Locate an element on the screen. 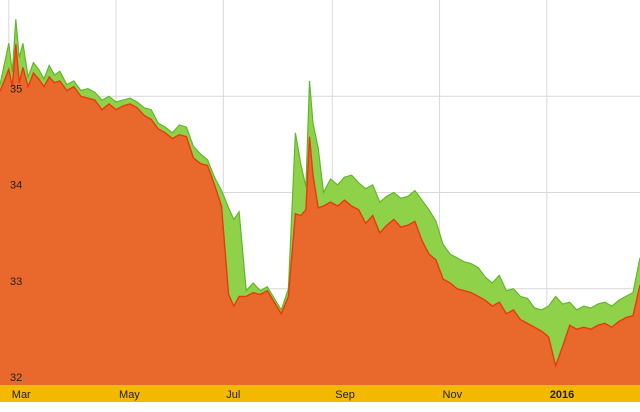  x-axis-band is located at coordinates (320, 393).